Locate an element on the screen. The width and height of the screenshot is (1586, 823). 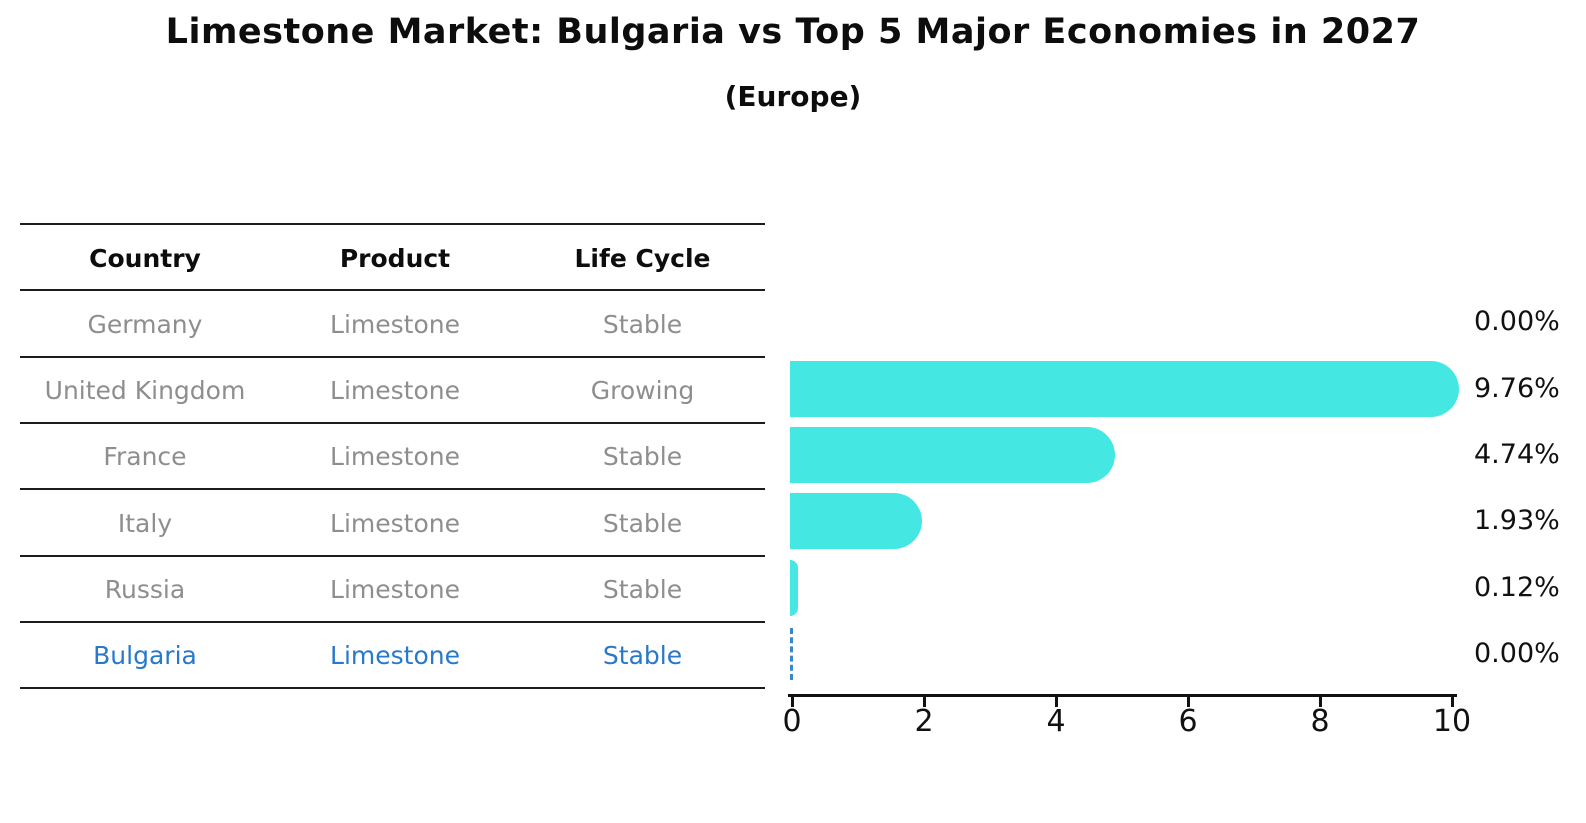
table-header-row: Country Product Life Cycle is located at coordinates (392, 257).